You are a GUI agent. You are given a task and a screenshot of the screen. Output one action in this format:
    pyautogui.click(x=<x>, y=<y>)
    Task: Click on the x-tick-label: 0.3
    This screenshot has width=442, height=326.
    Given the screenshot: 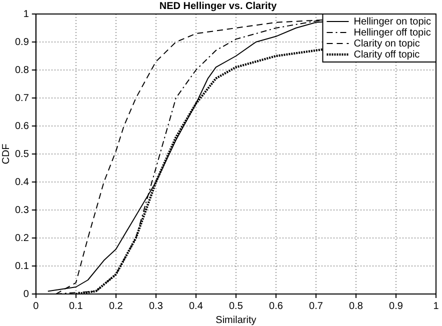 What is the action you would take?
    pyautogui.click(x=156, y=306)
    